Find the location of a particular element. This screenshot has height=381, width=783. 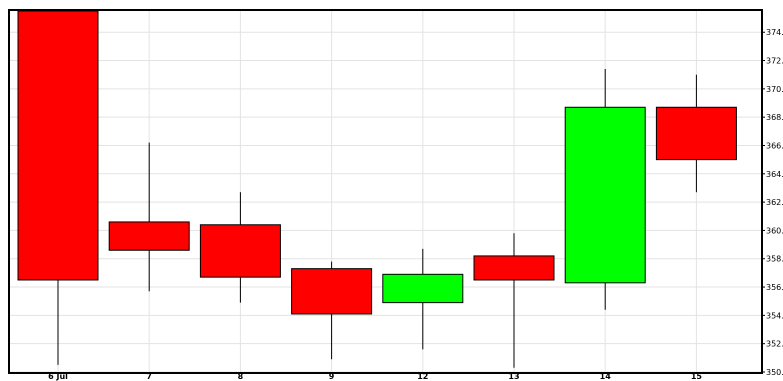

x-tick-label: 9 is located at coordinates (332, 376).